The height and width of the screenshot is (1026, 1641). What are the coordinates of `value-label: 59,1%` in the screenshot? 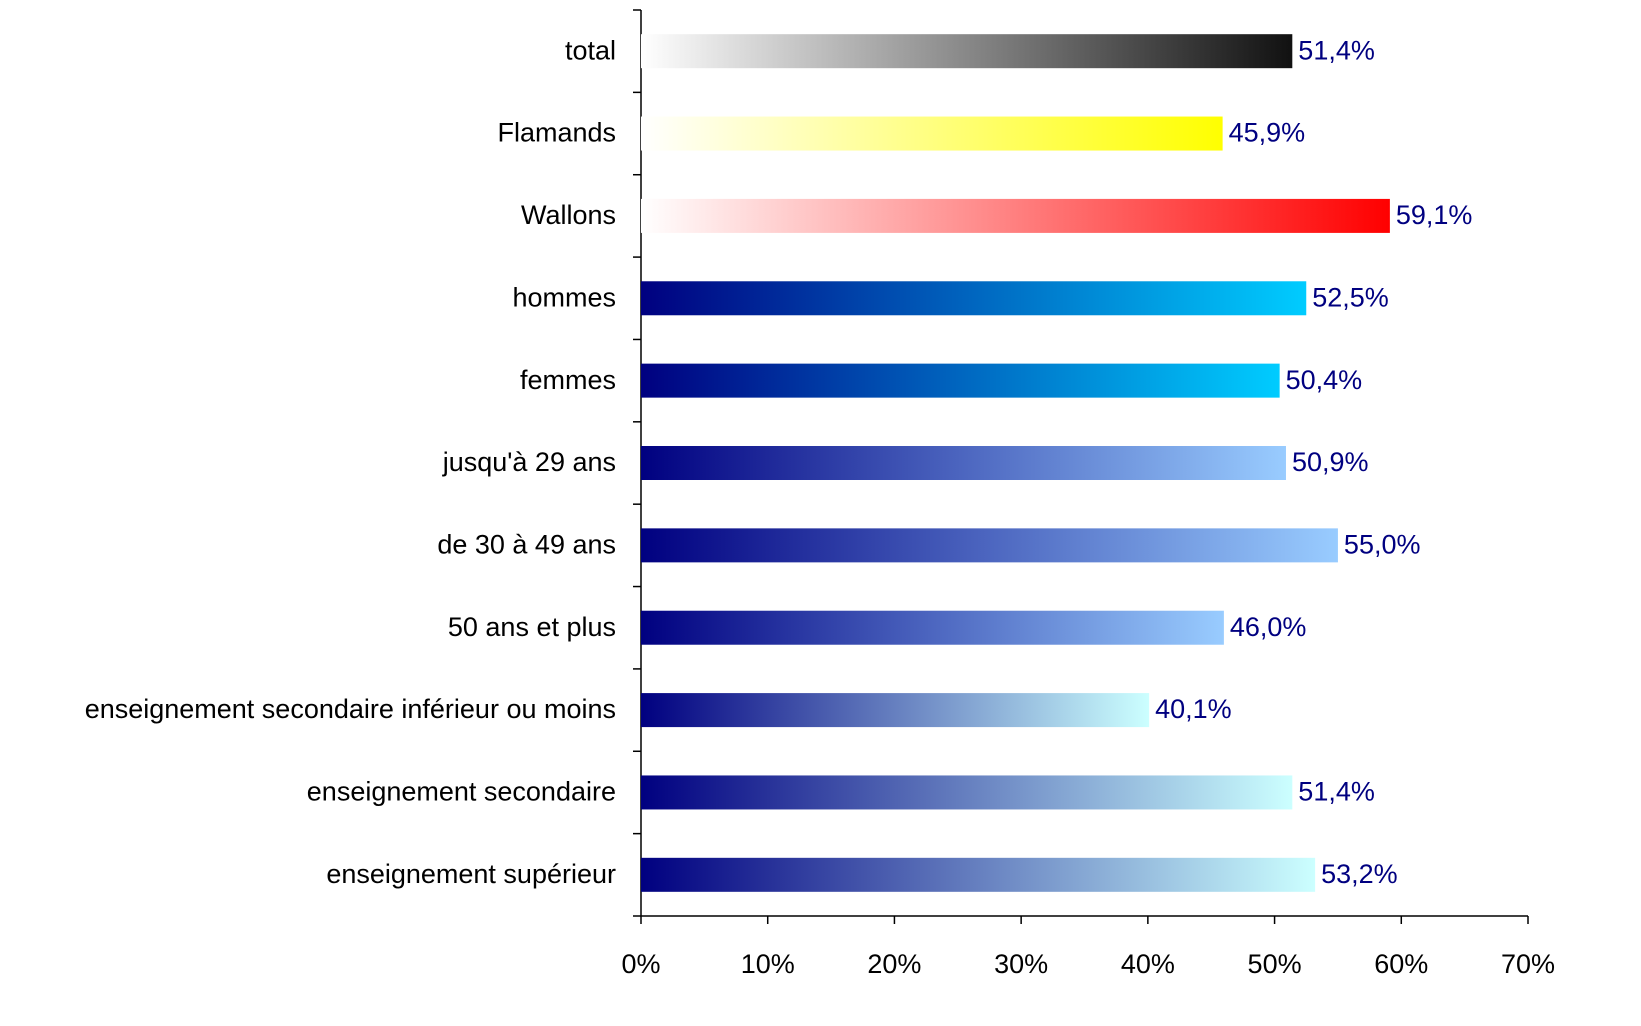 It's located at (1434, 215).